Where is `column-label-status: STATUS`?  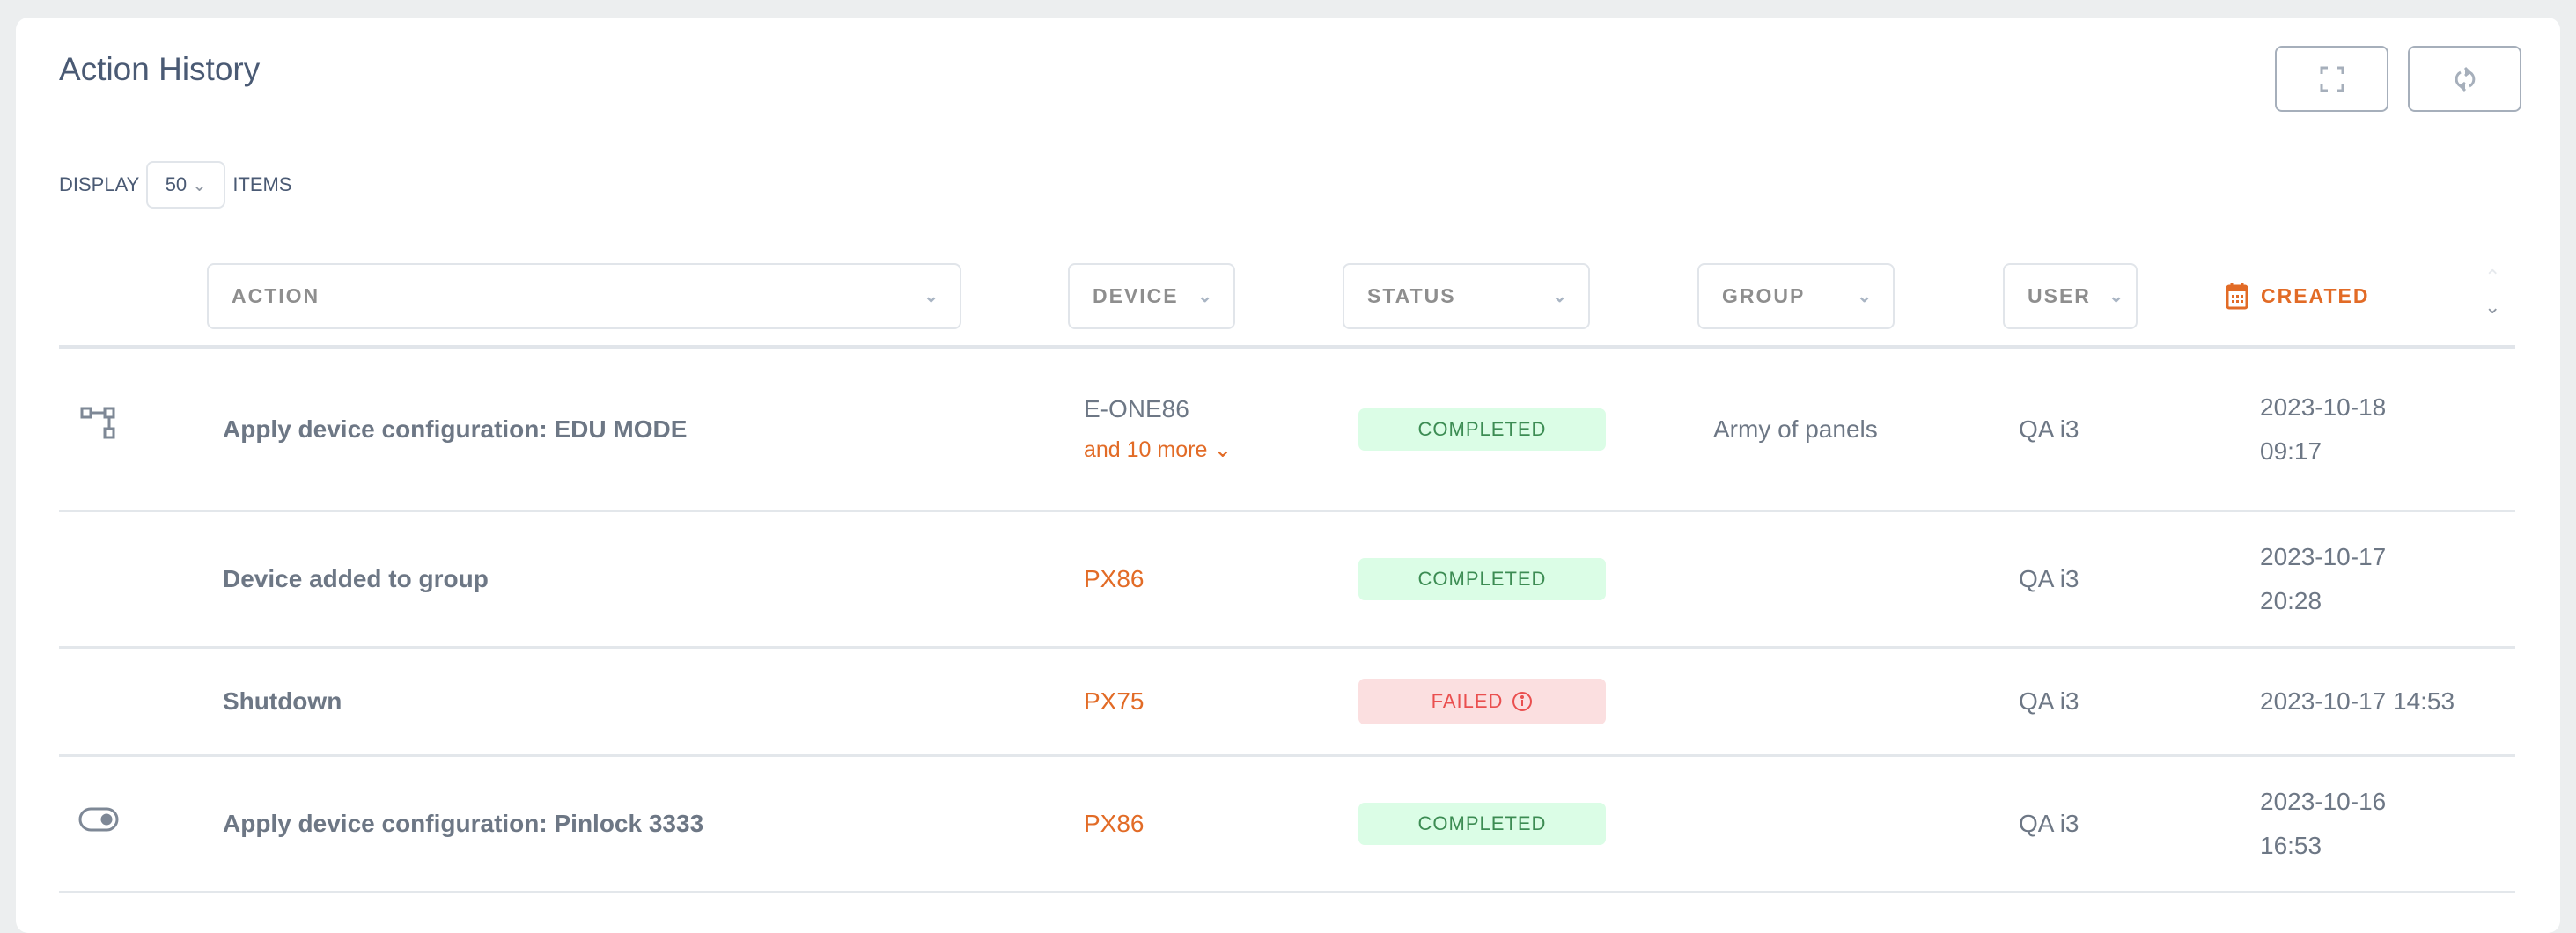 column-label-status: STATUS is located at coordinates (1412, 295).